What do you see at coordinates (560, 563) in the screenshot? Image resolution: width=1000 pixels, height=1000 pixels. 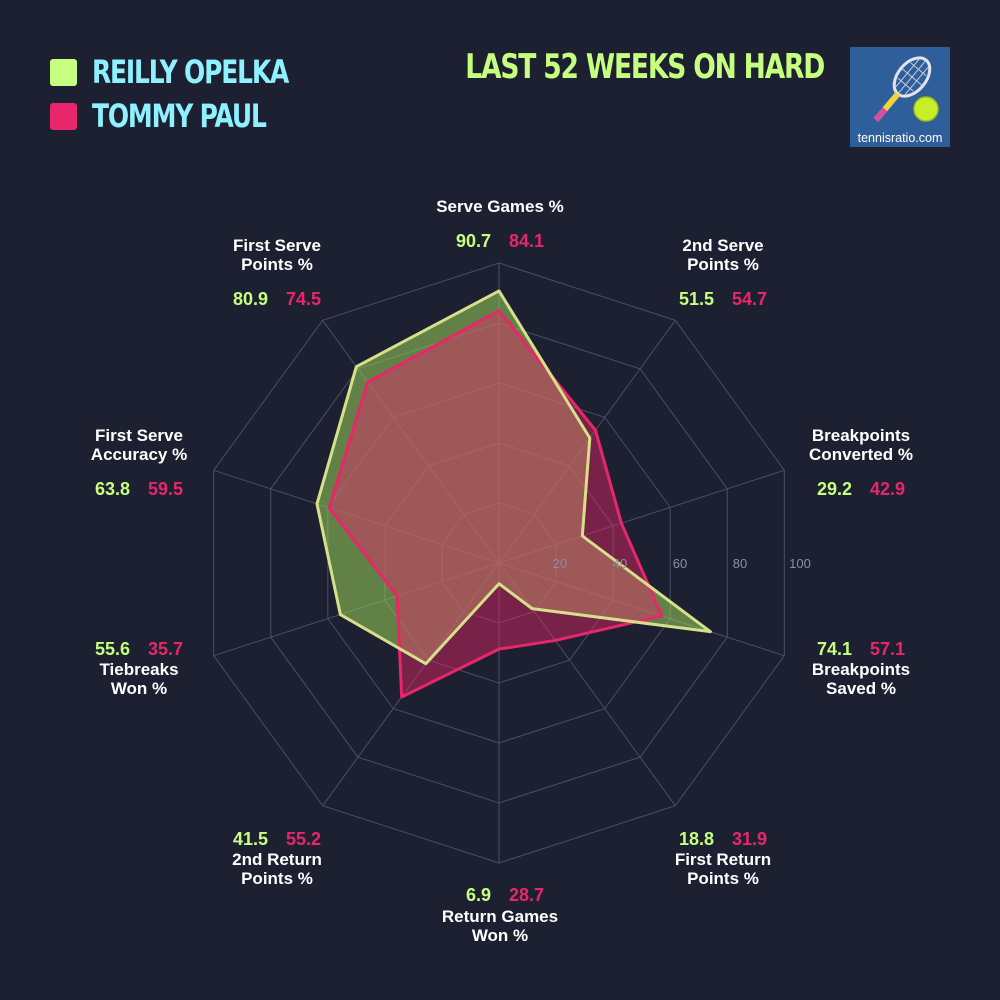 I see `tick-label: 20` at bounding box center [560, 563].